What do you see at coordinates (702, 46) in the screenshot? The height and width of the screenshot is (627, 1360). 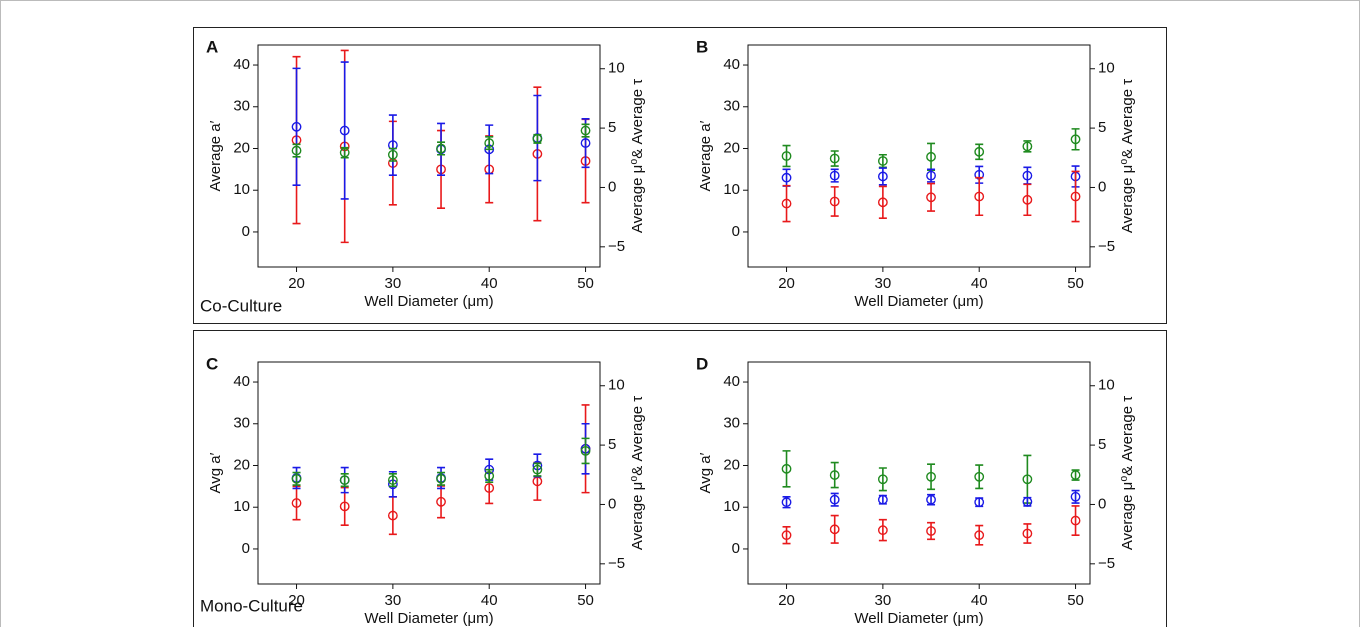 I see `panel-label: B` at bounding box center [702, 46].